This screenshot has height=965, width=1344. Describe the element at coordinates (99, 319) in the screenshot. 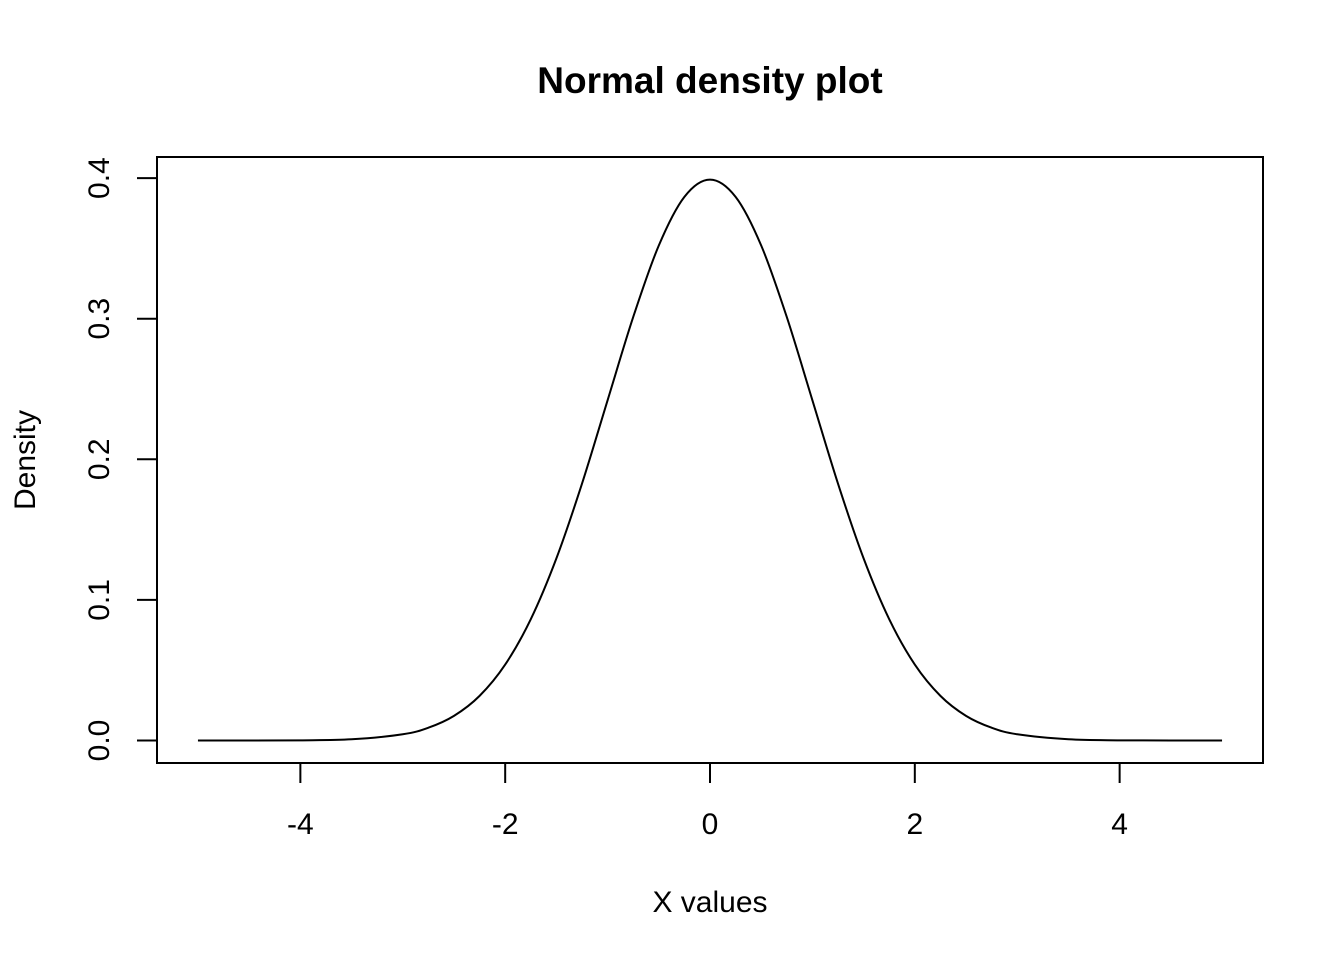

I see `y-tick-label: 0.3` at that location.